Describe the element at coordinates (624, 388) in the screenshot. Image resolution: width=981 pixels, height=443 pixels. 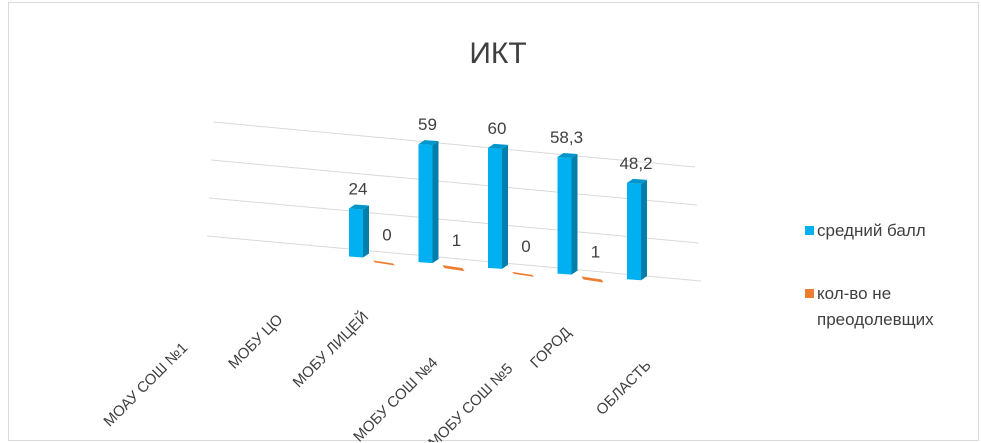
I see `category-label: ОБЛАСТЬ` at that location.